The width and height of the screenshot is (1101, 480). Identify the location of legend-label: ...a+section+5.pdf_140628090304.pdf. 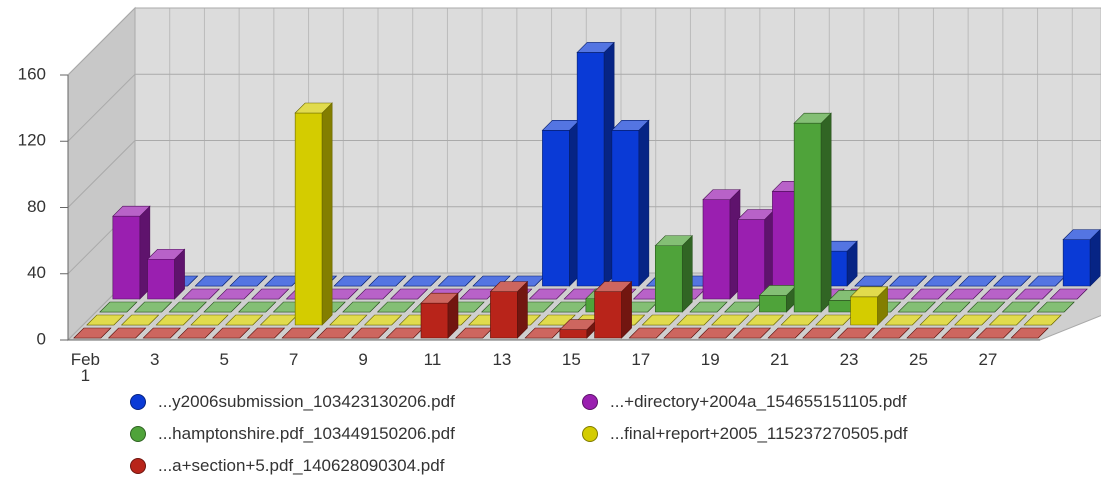
(301, 465).